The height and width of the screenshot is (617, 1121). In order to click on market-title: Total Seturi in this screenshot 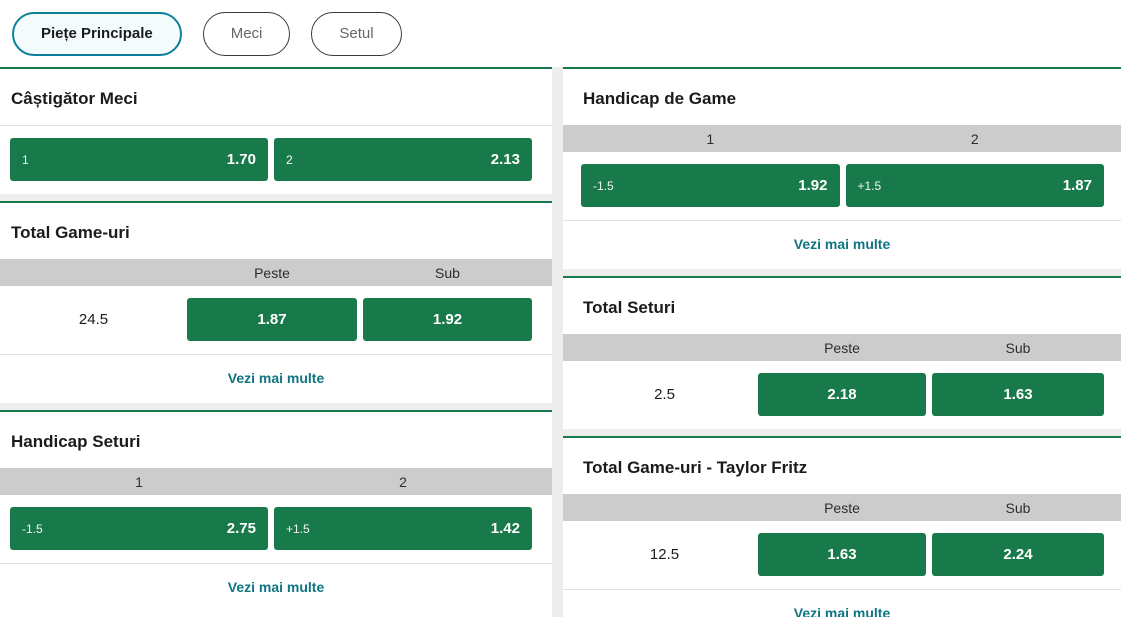, I will do `click(629, 307)`.